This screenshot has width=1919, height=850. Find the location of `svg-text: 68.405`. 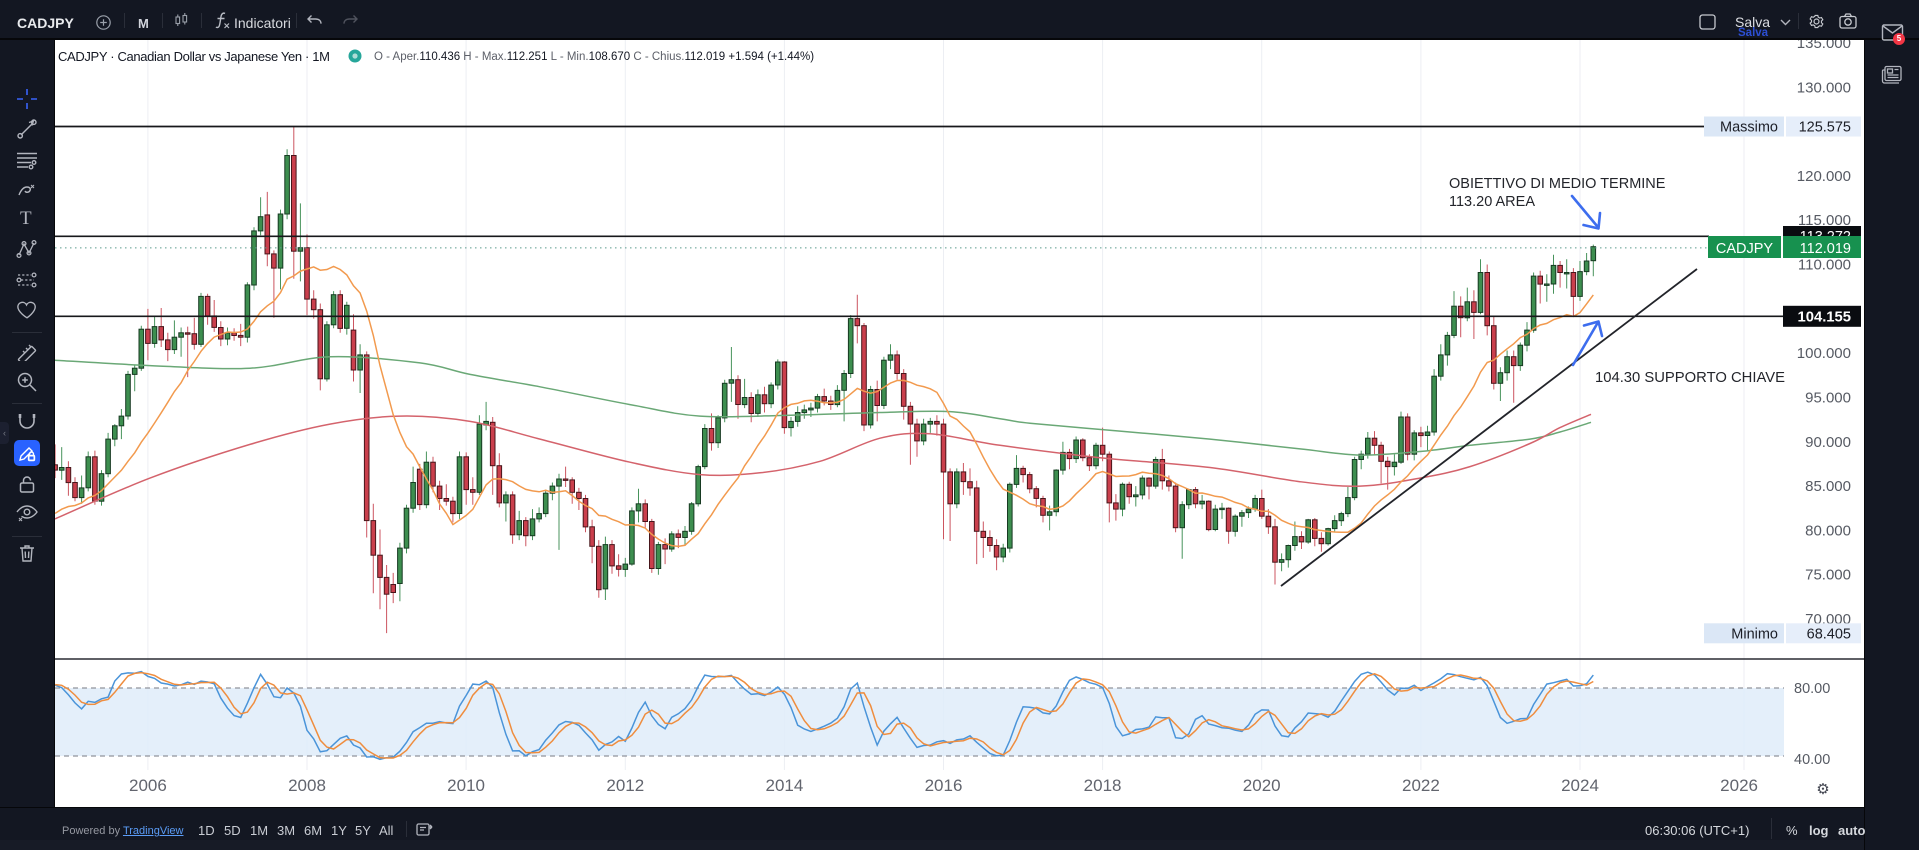

svg-text: 68.405 is located at coordinates (1829, 634).